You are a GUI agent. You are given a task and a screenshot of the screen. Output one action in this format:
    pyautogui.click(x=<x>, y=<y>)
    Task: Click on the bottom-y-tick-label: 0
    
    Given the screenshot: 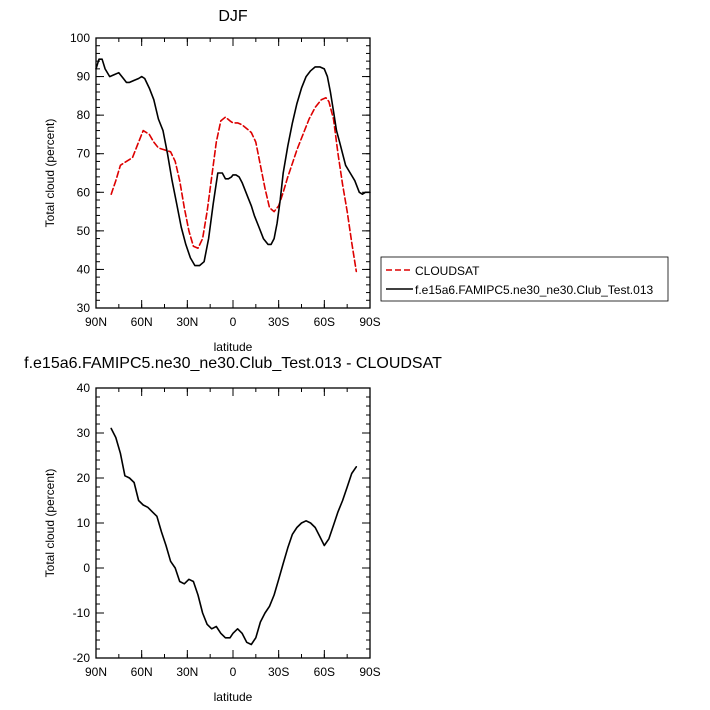 What is the action you would take?
    pyautogui.click(x=86, y=568)
    